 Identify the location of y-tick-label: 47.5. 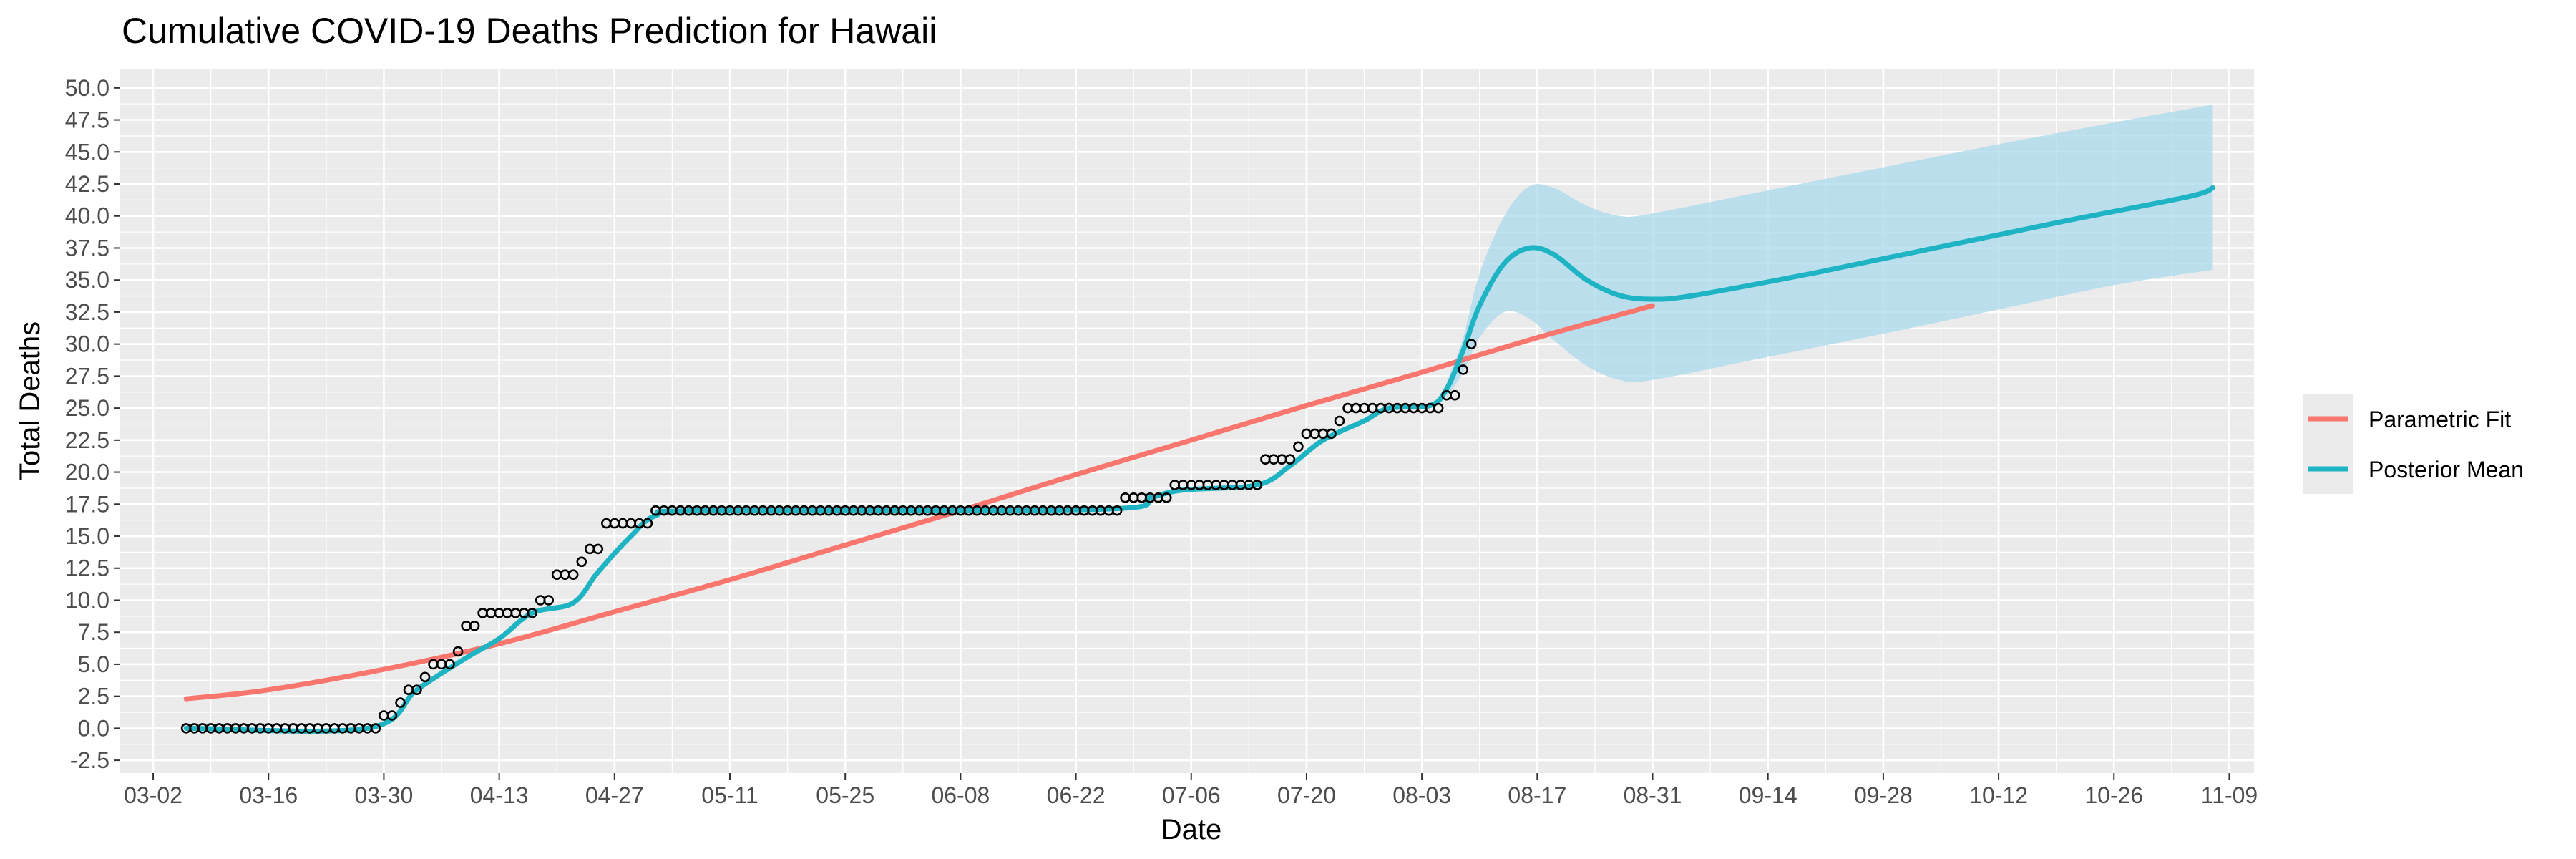
(87, 120).